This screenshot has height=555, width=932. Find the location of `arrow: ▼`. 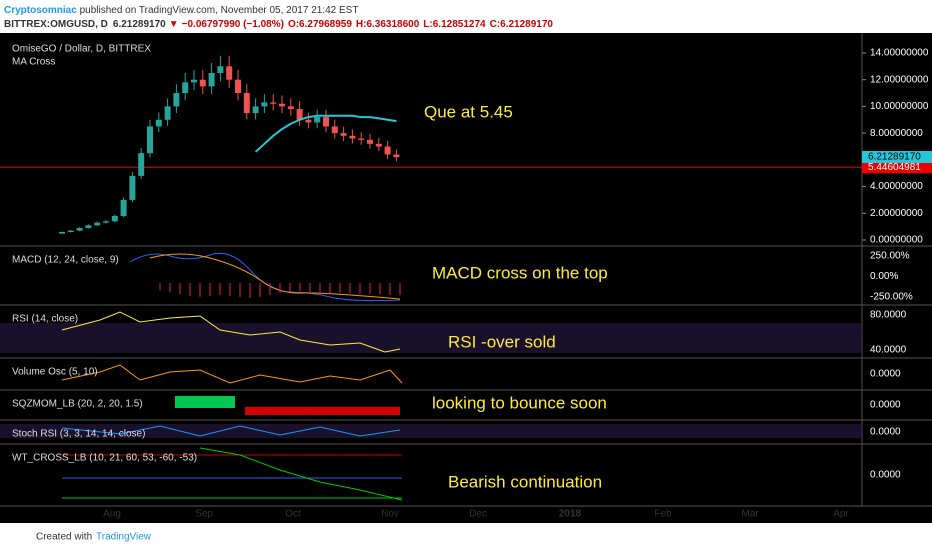

arrow: ▼ is located at coordinates (174, 24).